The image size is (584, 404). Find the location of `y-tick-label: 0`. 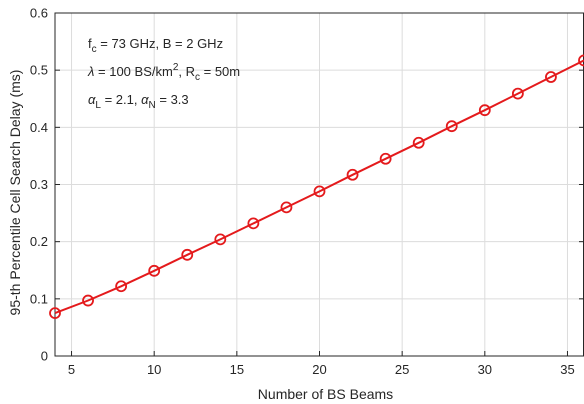

y-tick-label: 0 is located at coordinates (44, 356).